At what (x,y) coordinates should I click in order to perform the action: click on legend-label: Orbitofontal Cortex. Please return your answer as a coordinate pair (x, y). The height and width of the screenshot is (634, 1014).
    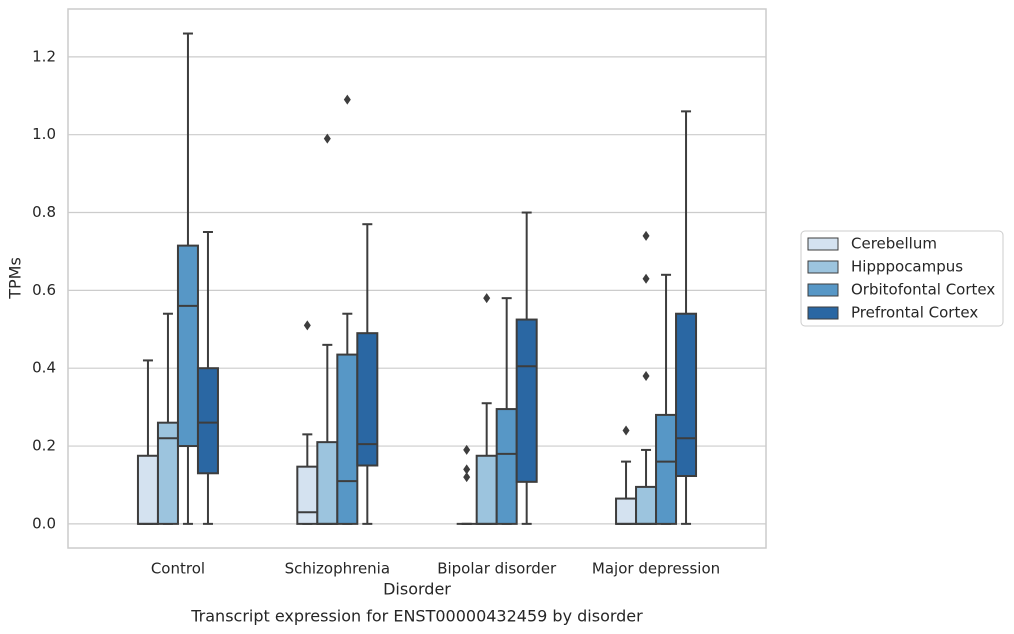
    Looking at the image, I should click on (923, 290).